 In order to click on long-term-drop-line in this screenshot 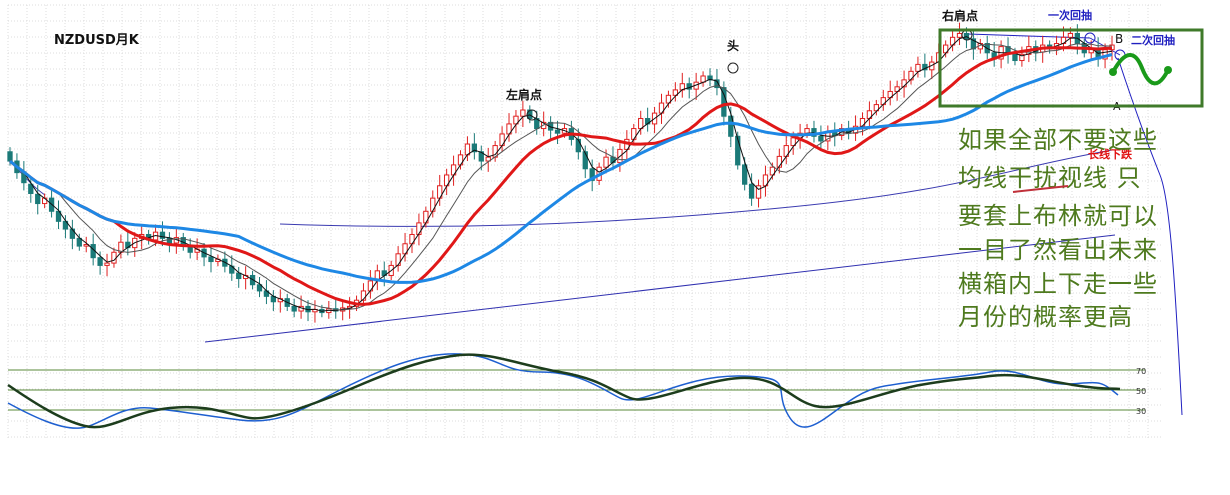, I will do `click(1150, 236)`.